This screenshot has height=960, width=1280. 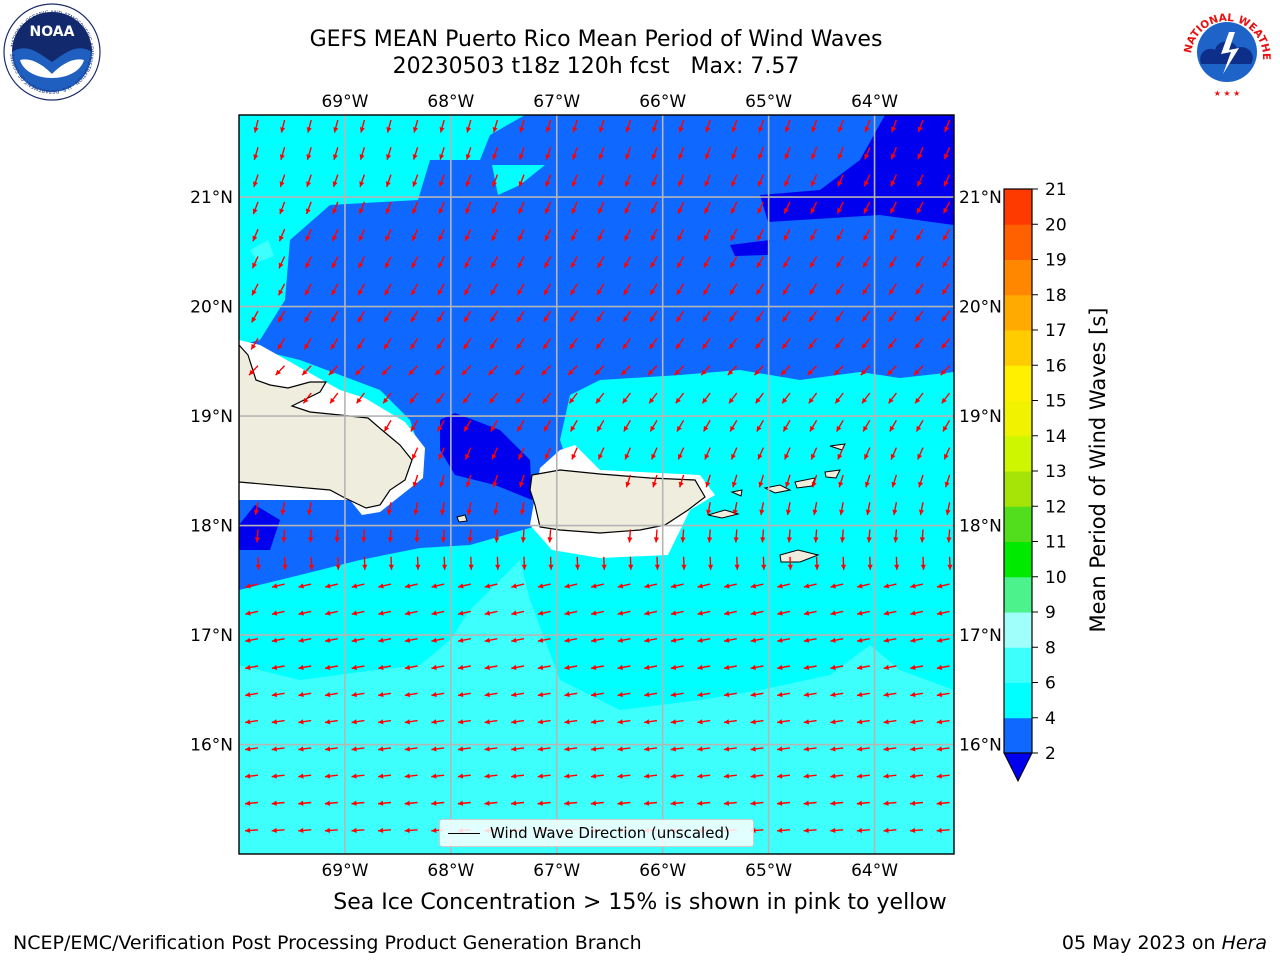 What do you see at coordinates (382, 230) in the screenshot?
I see `field-4-6s` at bounding box center [382, 230].